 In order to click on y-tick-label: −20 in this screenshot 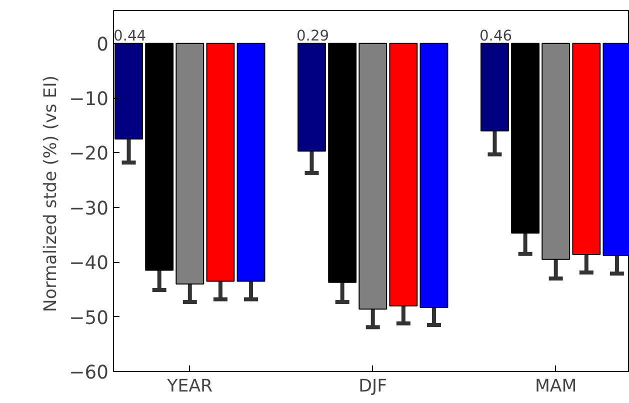, I will do `click(89, 154)`.